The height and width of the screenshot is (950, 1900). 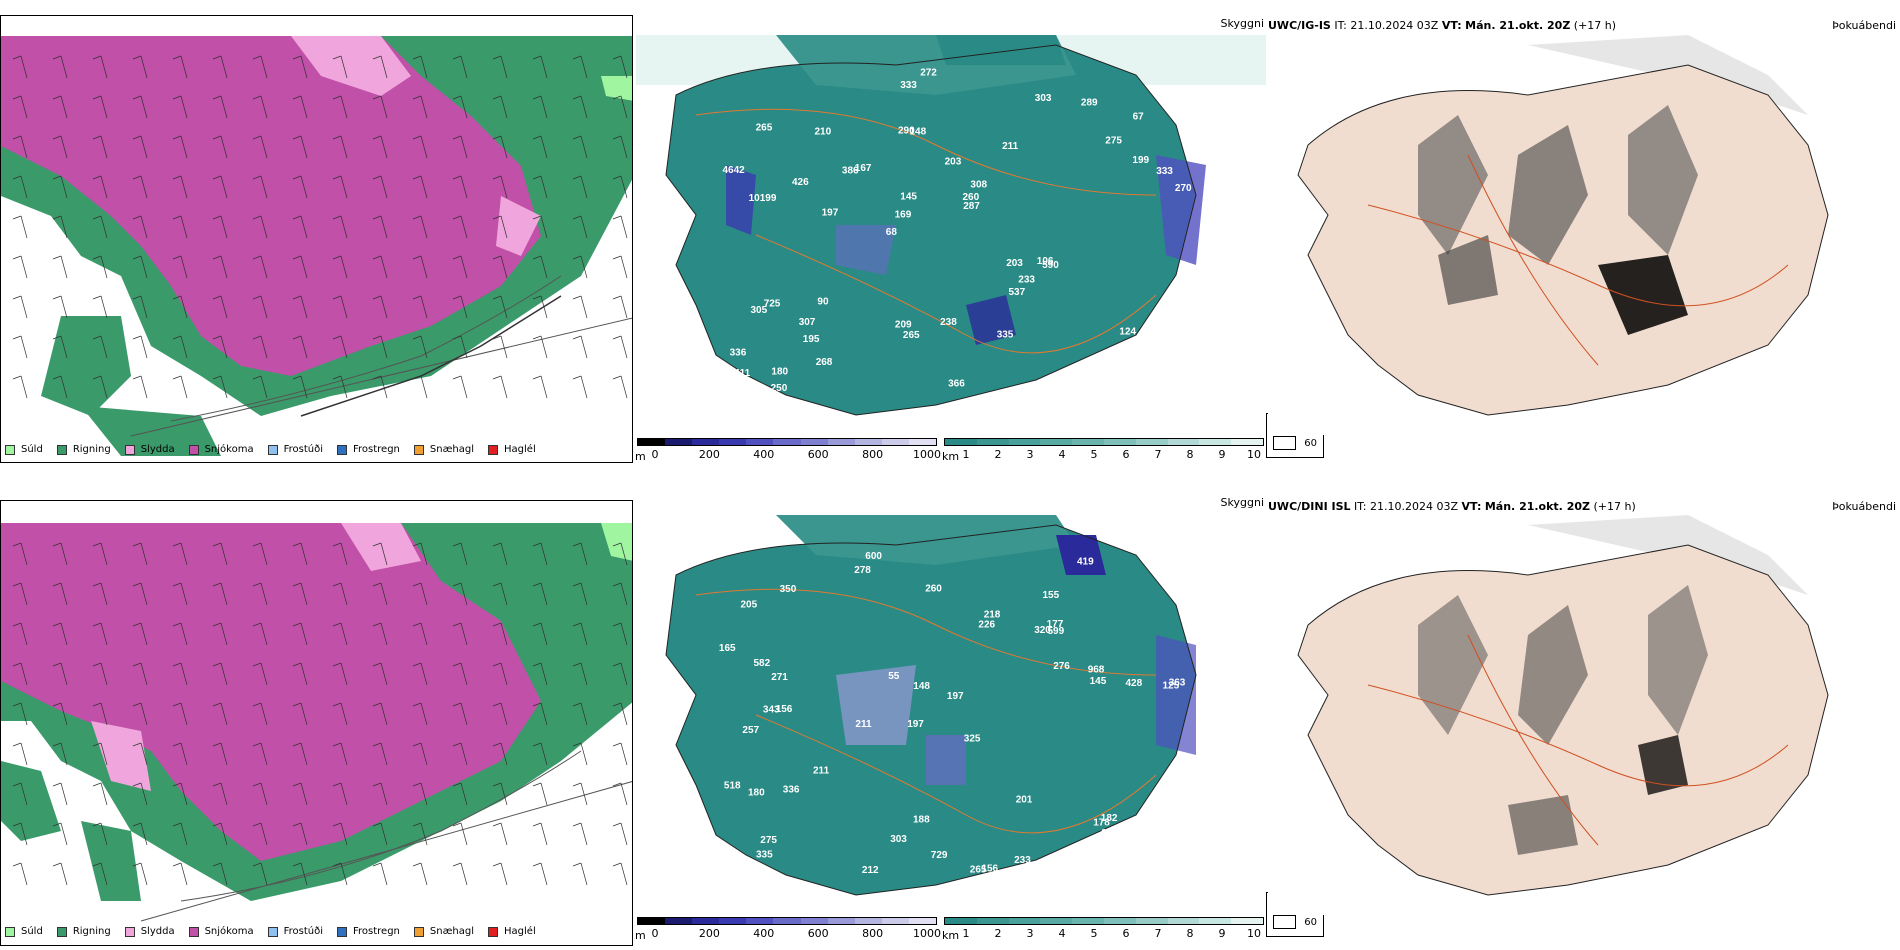 What do you see at coordinates (739, 383) in the screenshot?
I see `ceiling-label: 229` at bounding box center [739, 383].